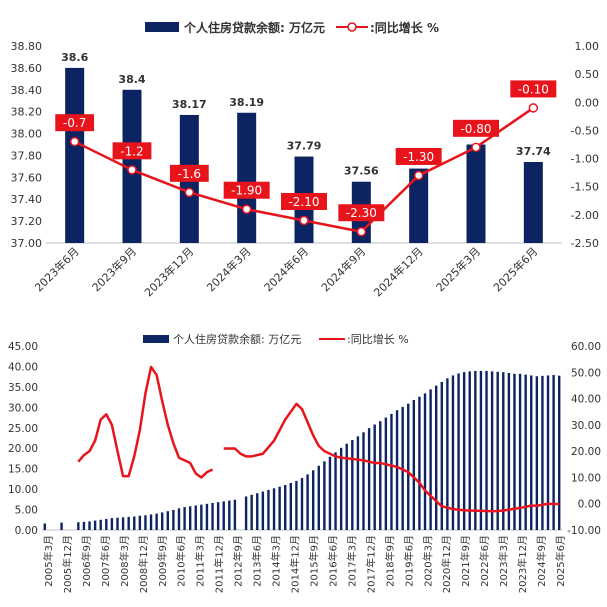 Image resolution: width=607 pixels, height=607 pixels. I want to click on x-tick-label: 2022年6月, so click(484, 561).